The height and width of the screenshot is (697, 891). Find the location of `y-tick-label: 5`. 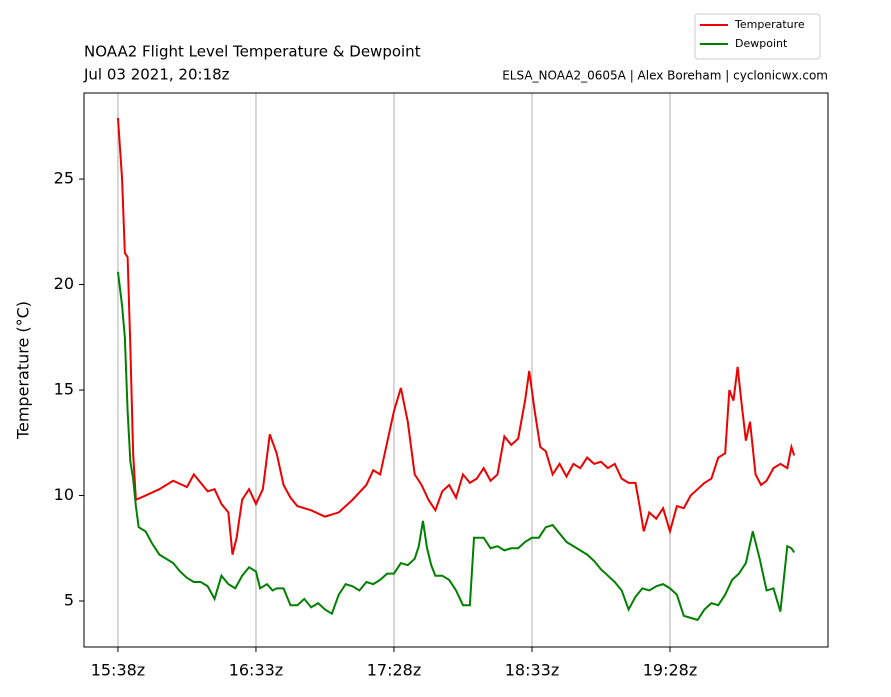

y-tick-label: 5 is located at coordinates (69, 600).